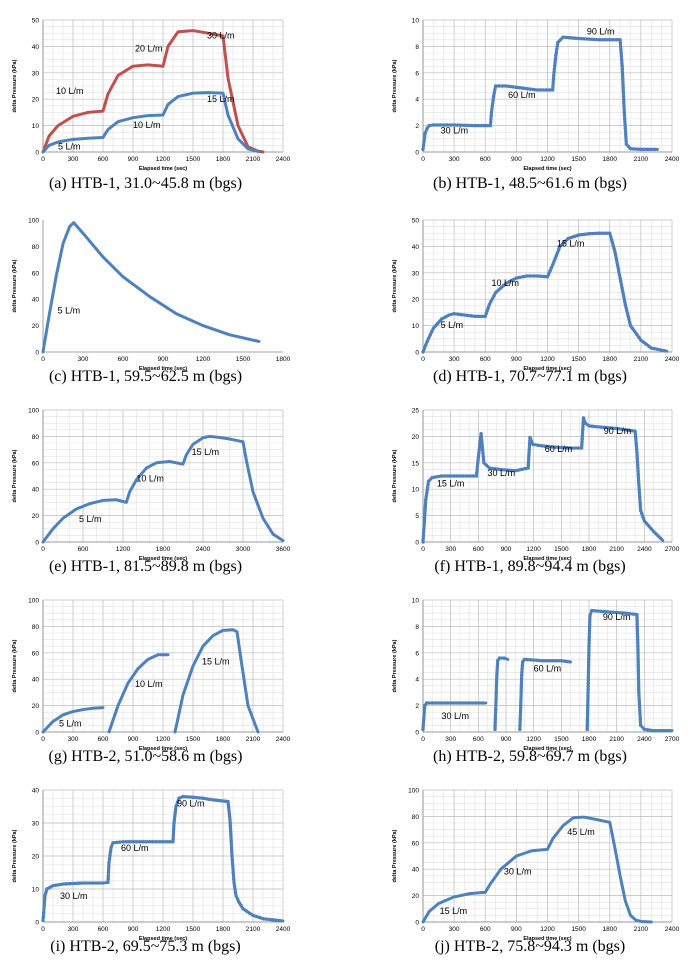 Image resolution: width=691 pixels, height=964 pixels. Describe the element at coordinates (36, 627) in the screenshot. I see `y-tick-label: 80` at that location.